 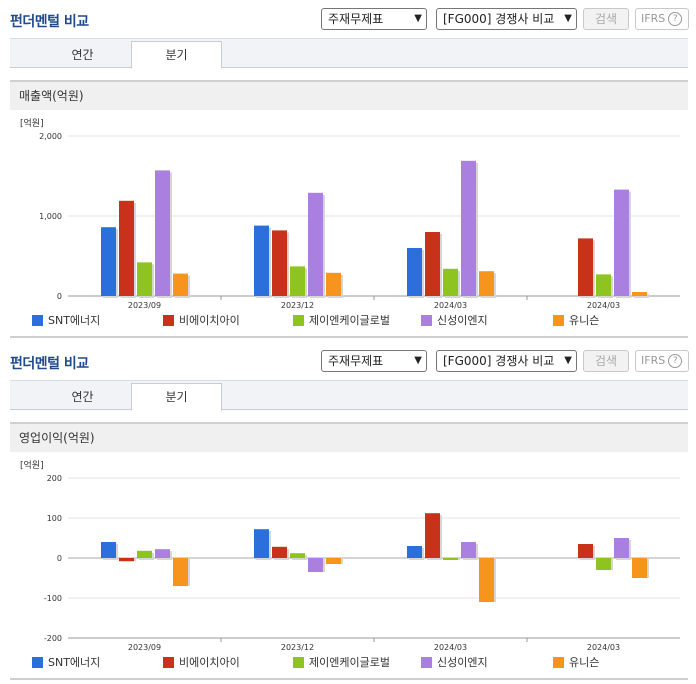 I want to click on x-tick-label: 2023/09, so click(x=144, y=647).